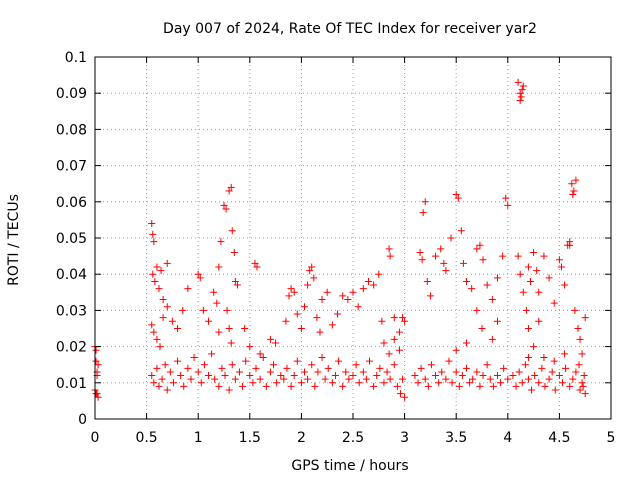 Image resolution: width=640 pixels, height=480 pixels. Describe the element at coordinates (71, 311) in the screenshot. I see `y-tick-label: 0.03` at that location.